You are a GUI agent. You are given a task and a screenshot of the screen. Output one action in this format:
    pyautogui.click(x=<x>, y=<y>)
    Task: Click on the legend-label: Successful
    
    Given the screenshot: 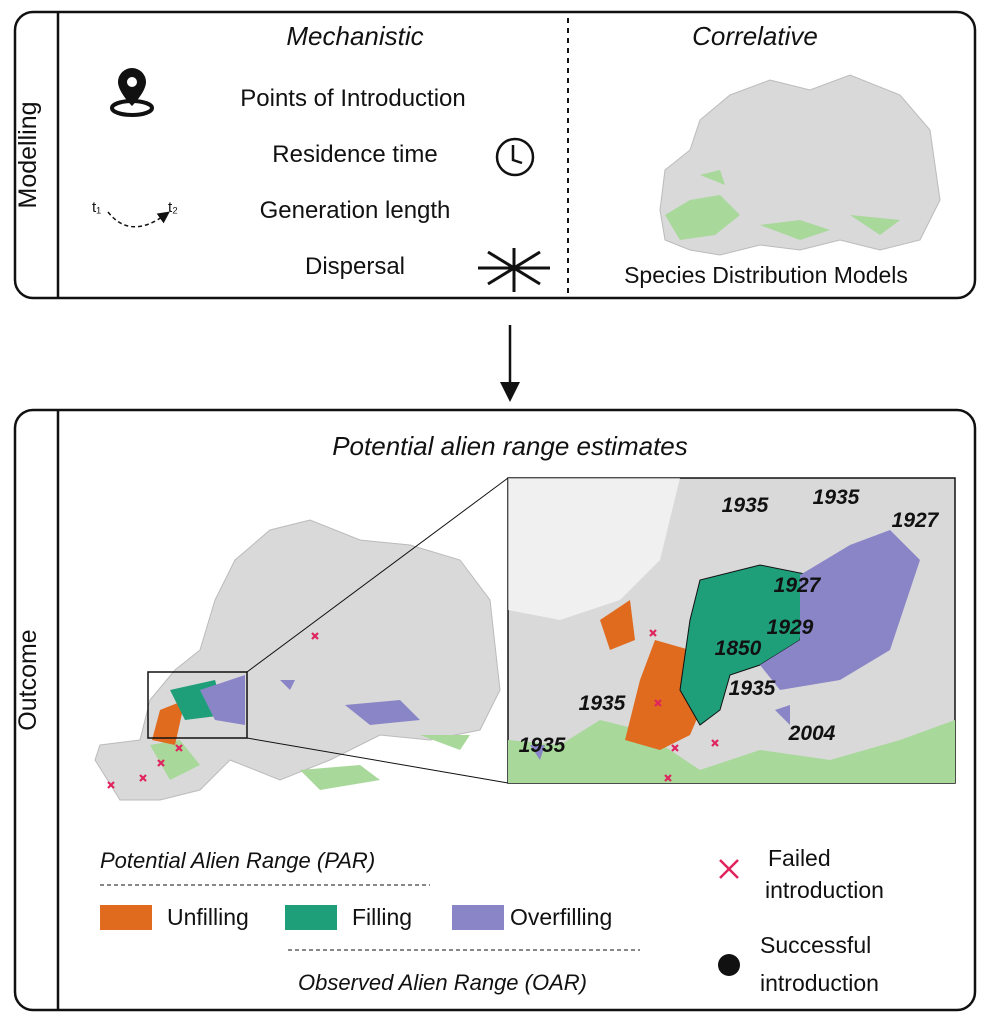 What is the action you would take?
    pyautogui.click(x=815, y=945)
    